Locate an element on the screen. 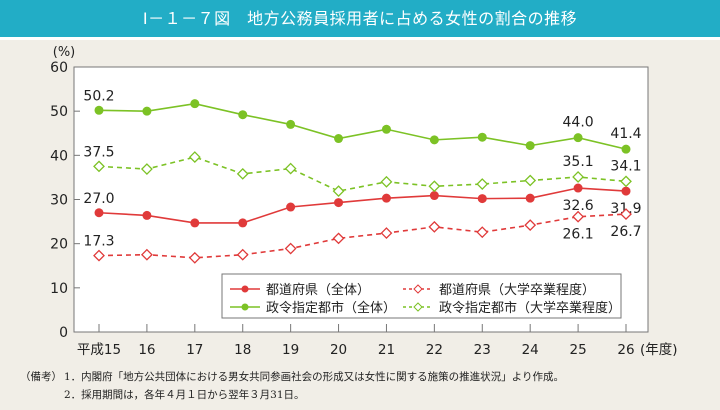 The height and width of the screenshot is (410, 720). legend is located at coordinates (421, 296).